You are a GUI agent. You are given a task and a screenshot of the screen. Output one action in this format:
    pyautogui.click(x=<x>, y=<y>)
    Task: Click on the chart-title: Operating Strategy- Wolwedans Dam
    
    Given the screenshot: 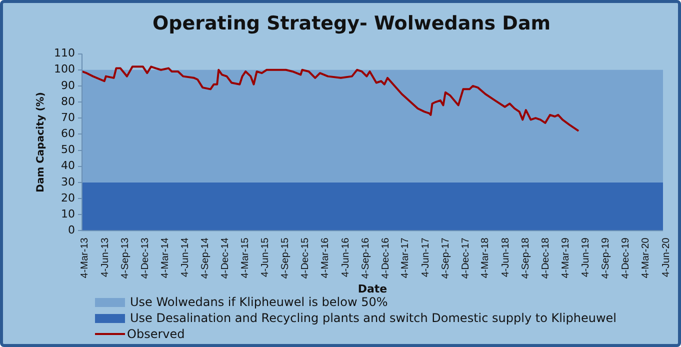 What is the action you would take?
    pyautogui.click(x=351, y=23)
    